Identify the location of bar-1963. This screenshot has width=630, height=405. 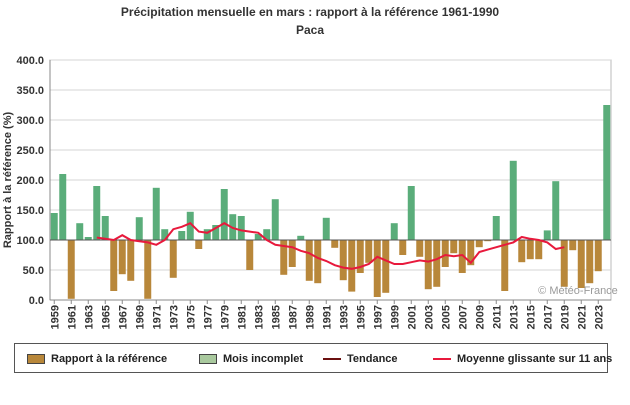
(88, 238).